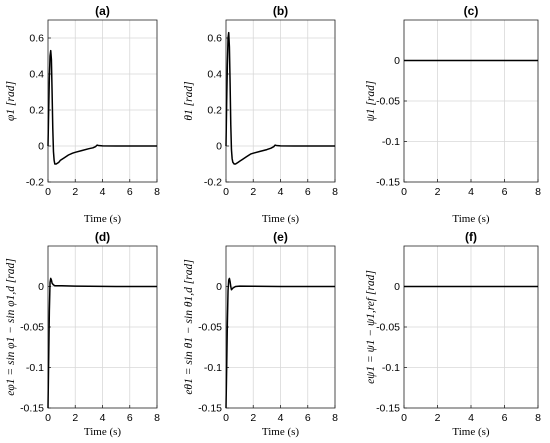 Image resolution: width=550 pixels, height=443 pixels. What do you see at coordinates (471, 237) in the screenshot?
I see `panel-title: (f)` at bounding box center [471, 237].